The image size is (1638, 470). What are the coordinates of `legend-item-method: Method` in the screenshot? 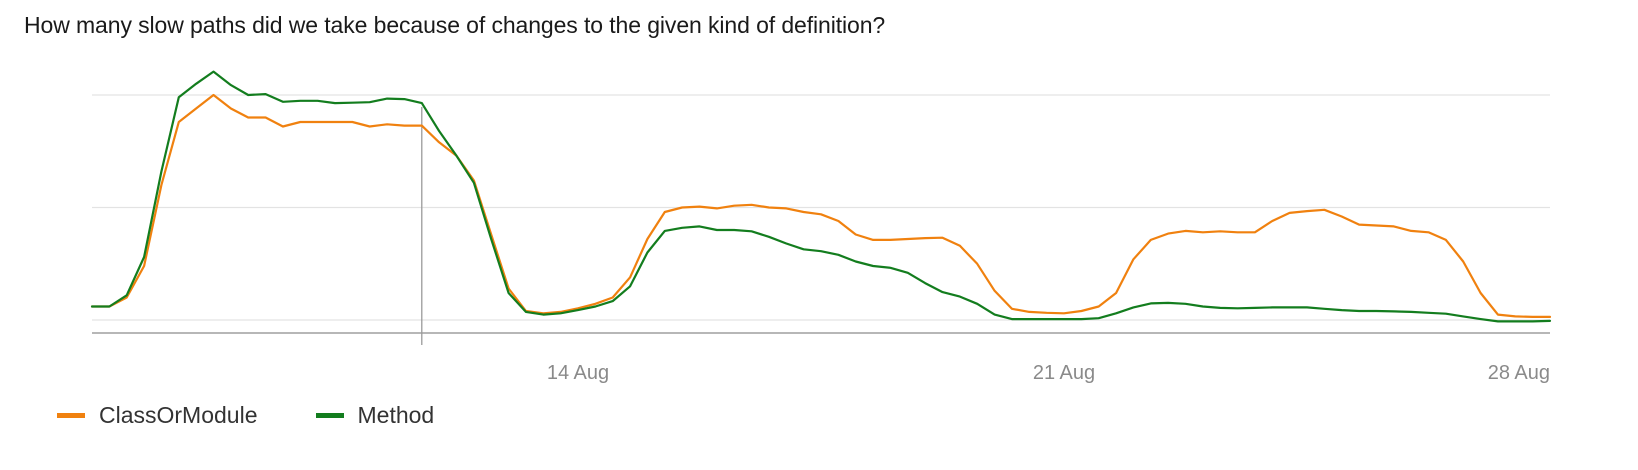 It's located at (375, 415).